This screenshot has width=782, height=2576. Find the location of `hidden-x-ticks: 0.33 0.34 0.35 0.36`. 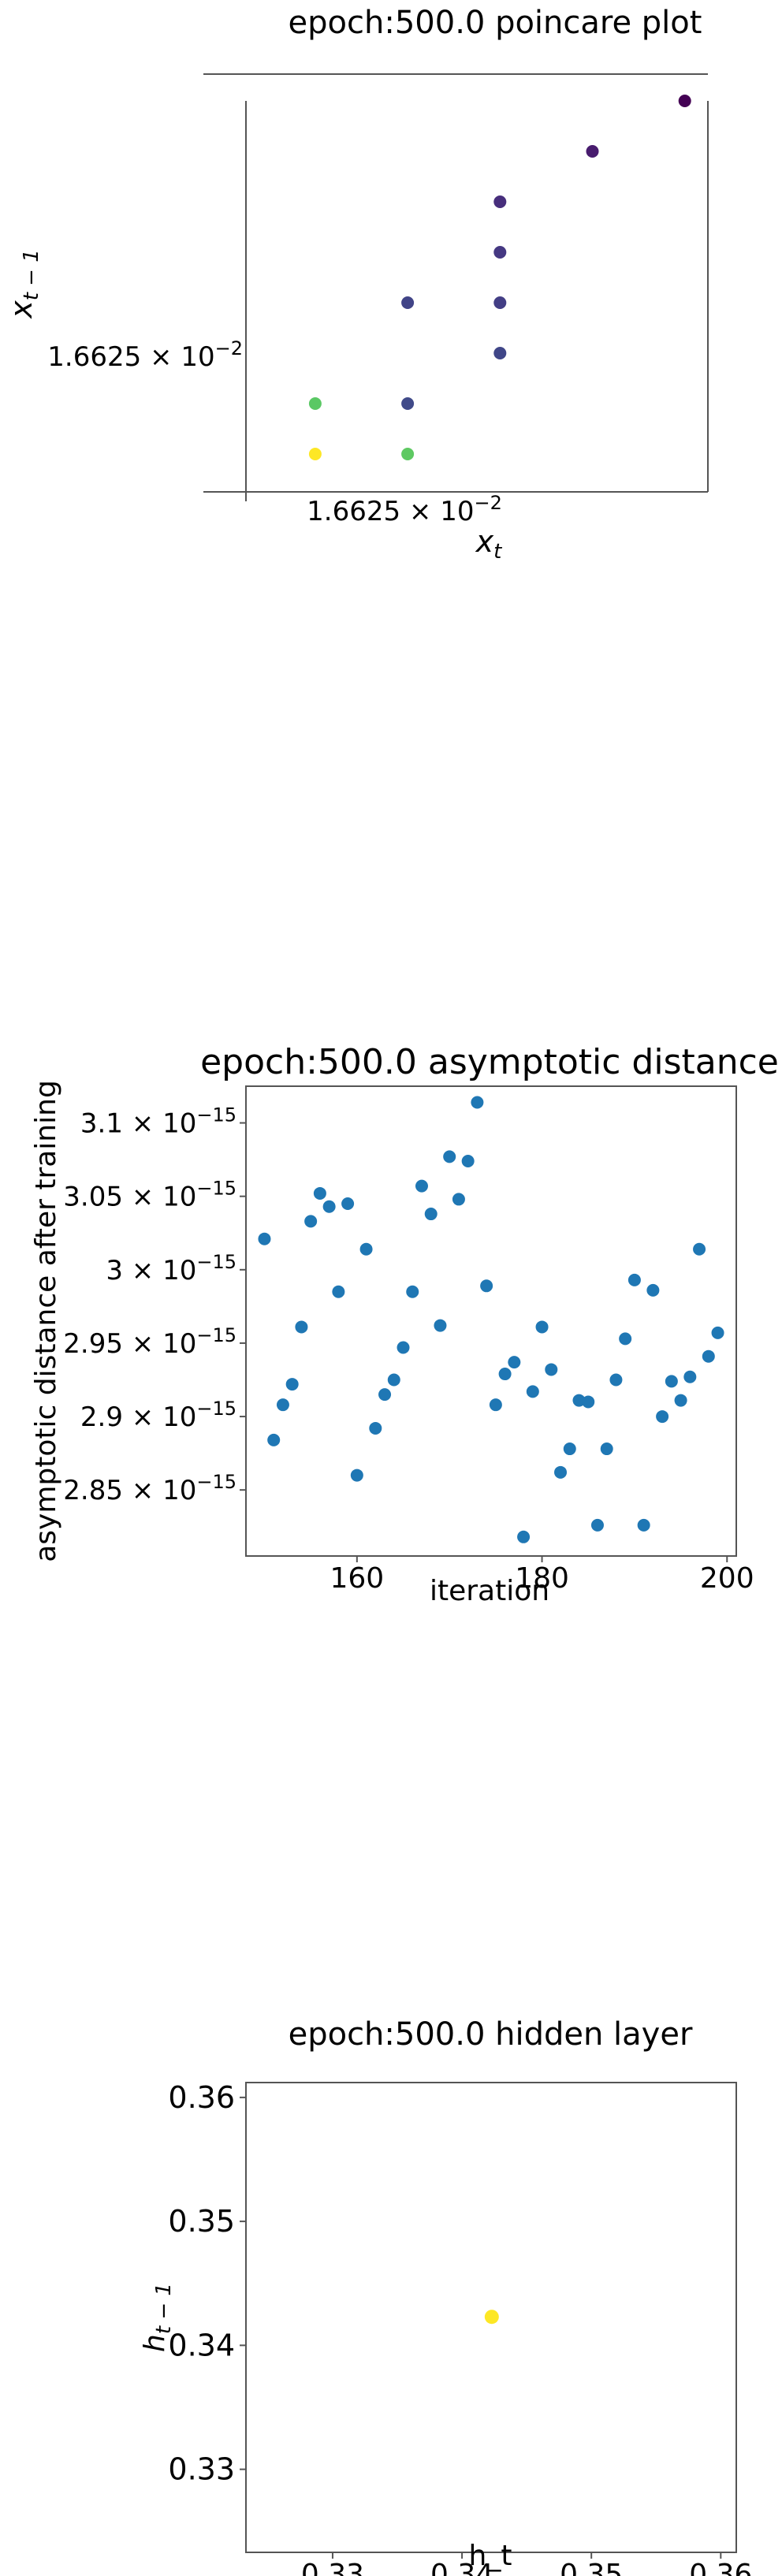

hidden-x-ticks: 0.33 0.34 0.35 0.36 is located at coordinates (526, 2564).